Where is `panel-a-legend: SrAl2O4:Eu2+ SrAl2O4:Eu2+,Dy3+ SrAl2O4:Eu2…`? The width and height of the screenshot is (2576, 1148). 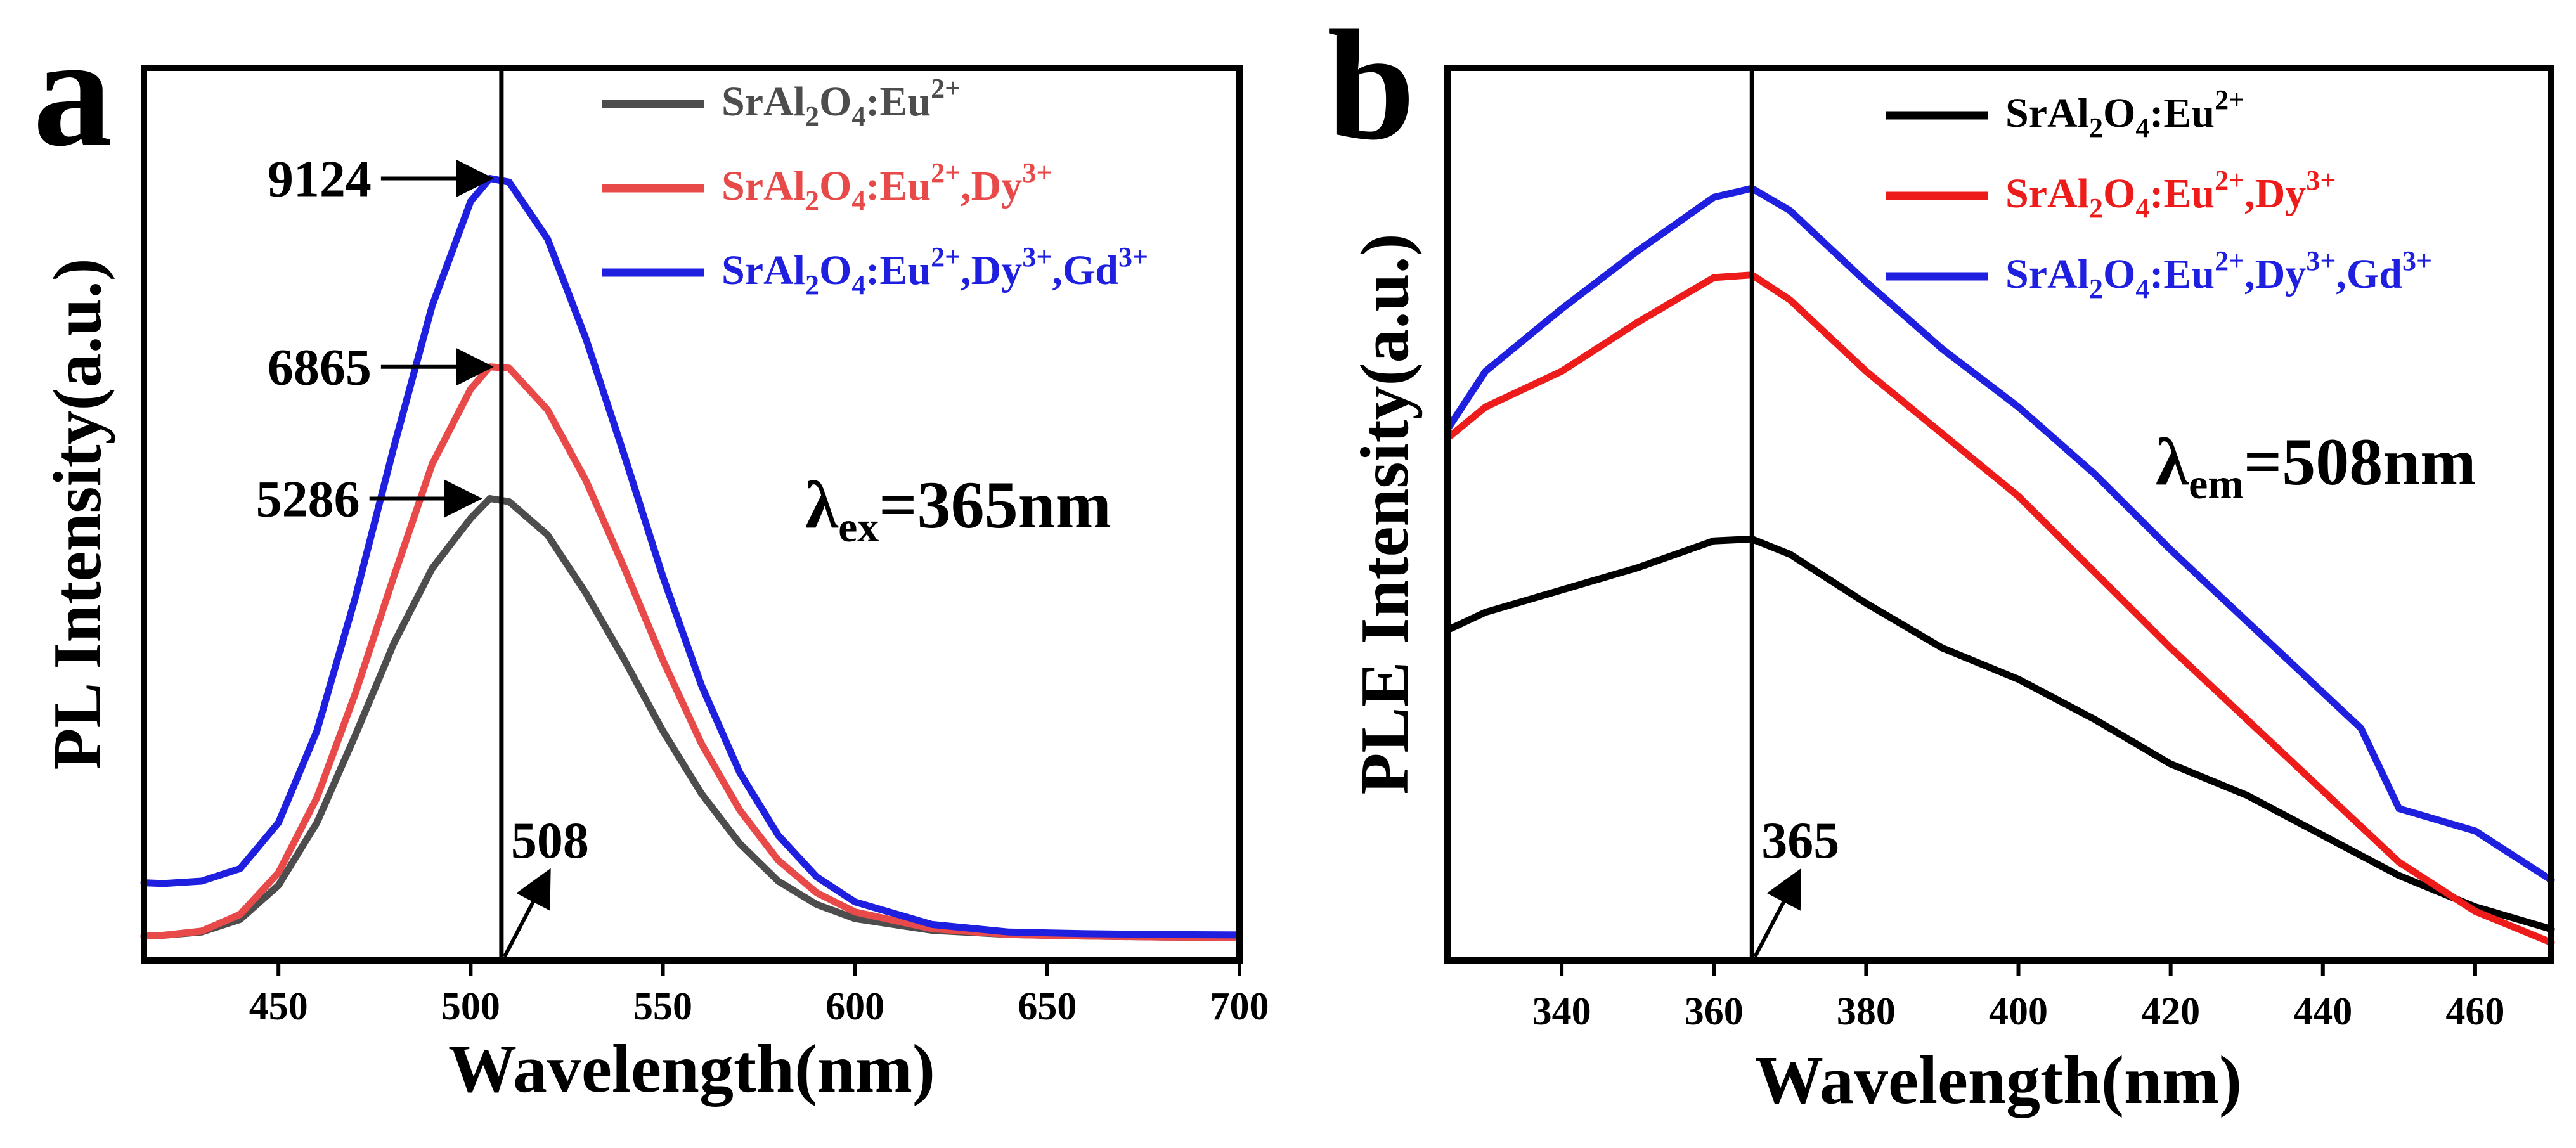 panel-a-legend: SrAl2O4:Eu2+ SrAl2O4:Eu2+,Dy3+ SrAl2O4:Eu2… is located at coordinates (875, 186).